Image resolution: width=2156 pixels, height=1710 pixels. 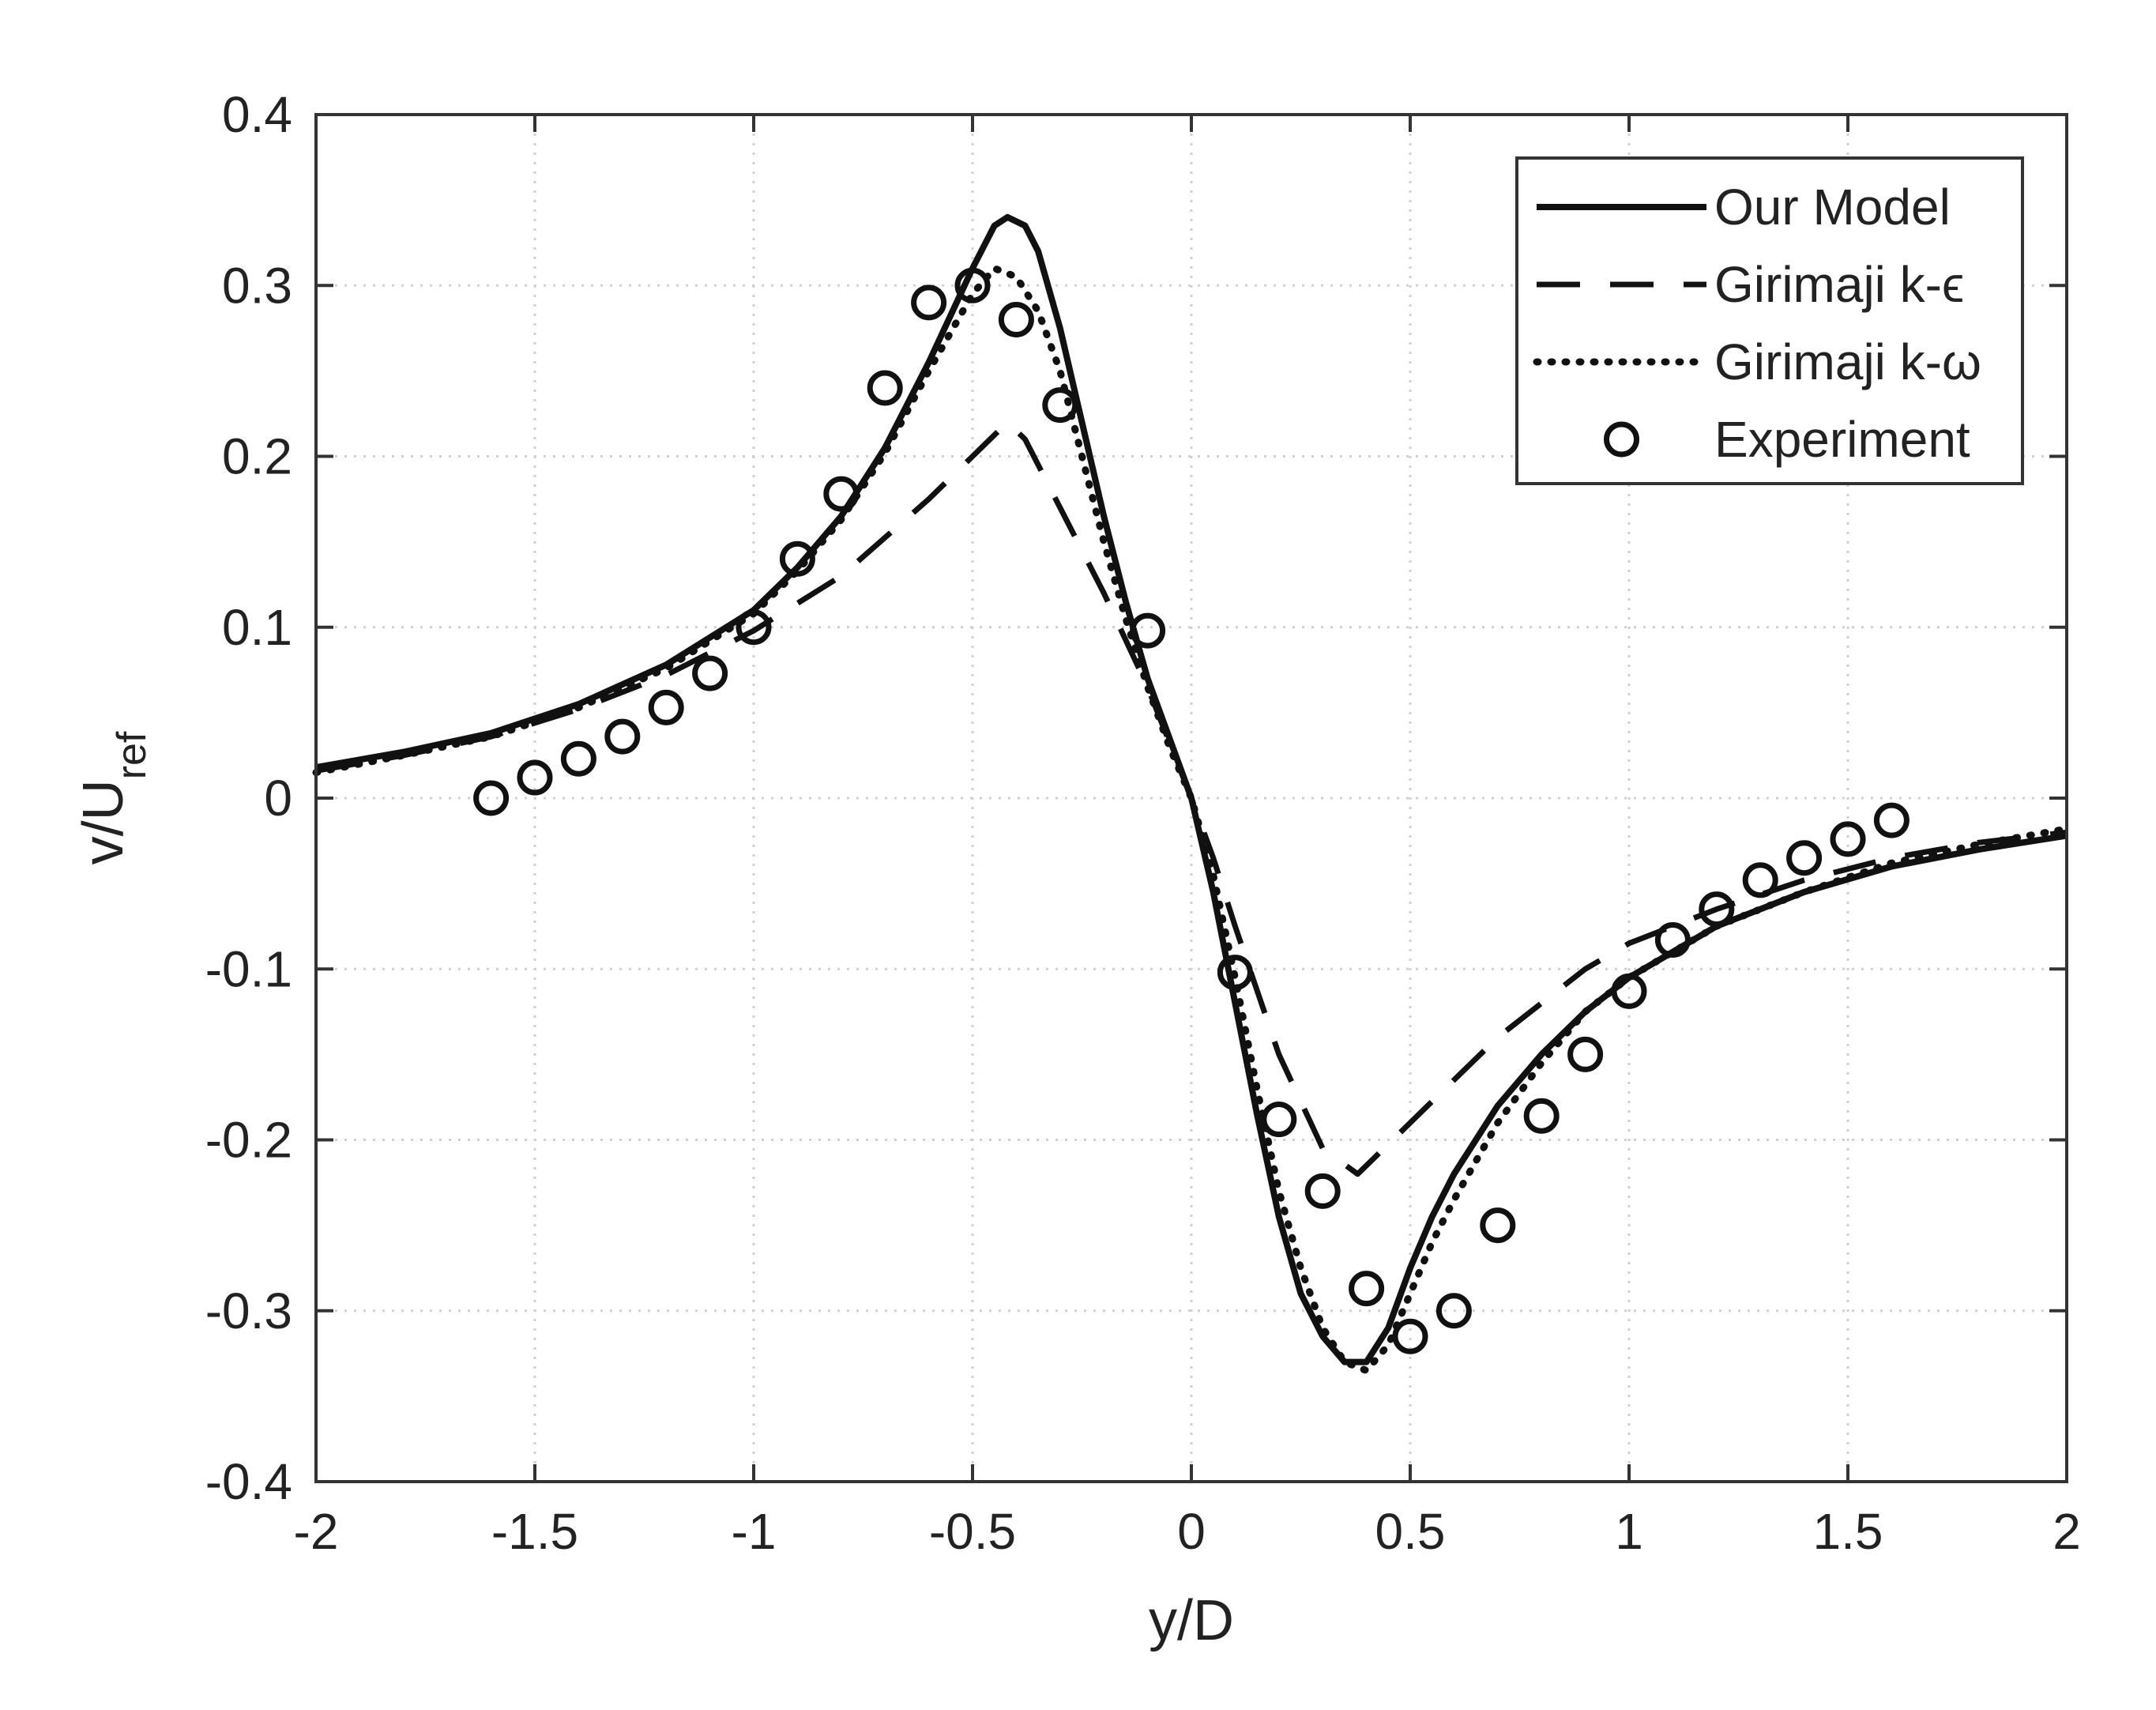 I want to click on x-tick-label-5: 0.5, so click(x=1411, y=1532).